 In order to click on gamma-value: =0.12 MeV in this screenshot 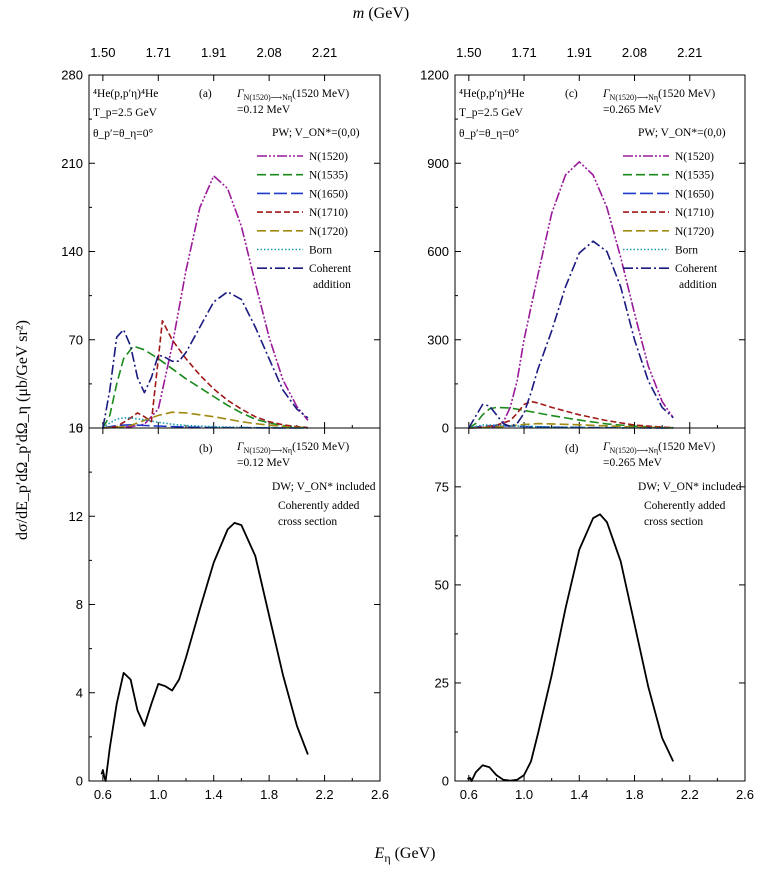, I will do `click(264, 463)`.